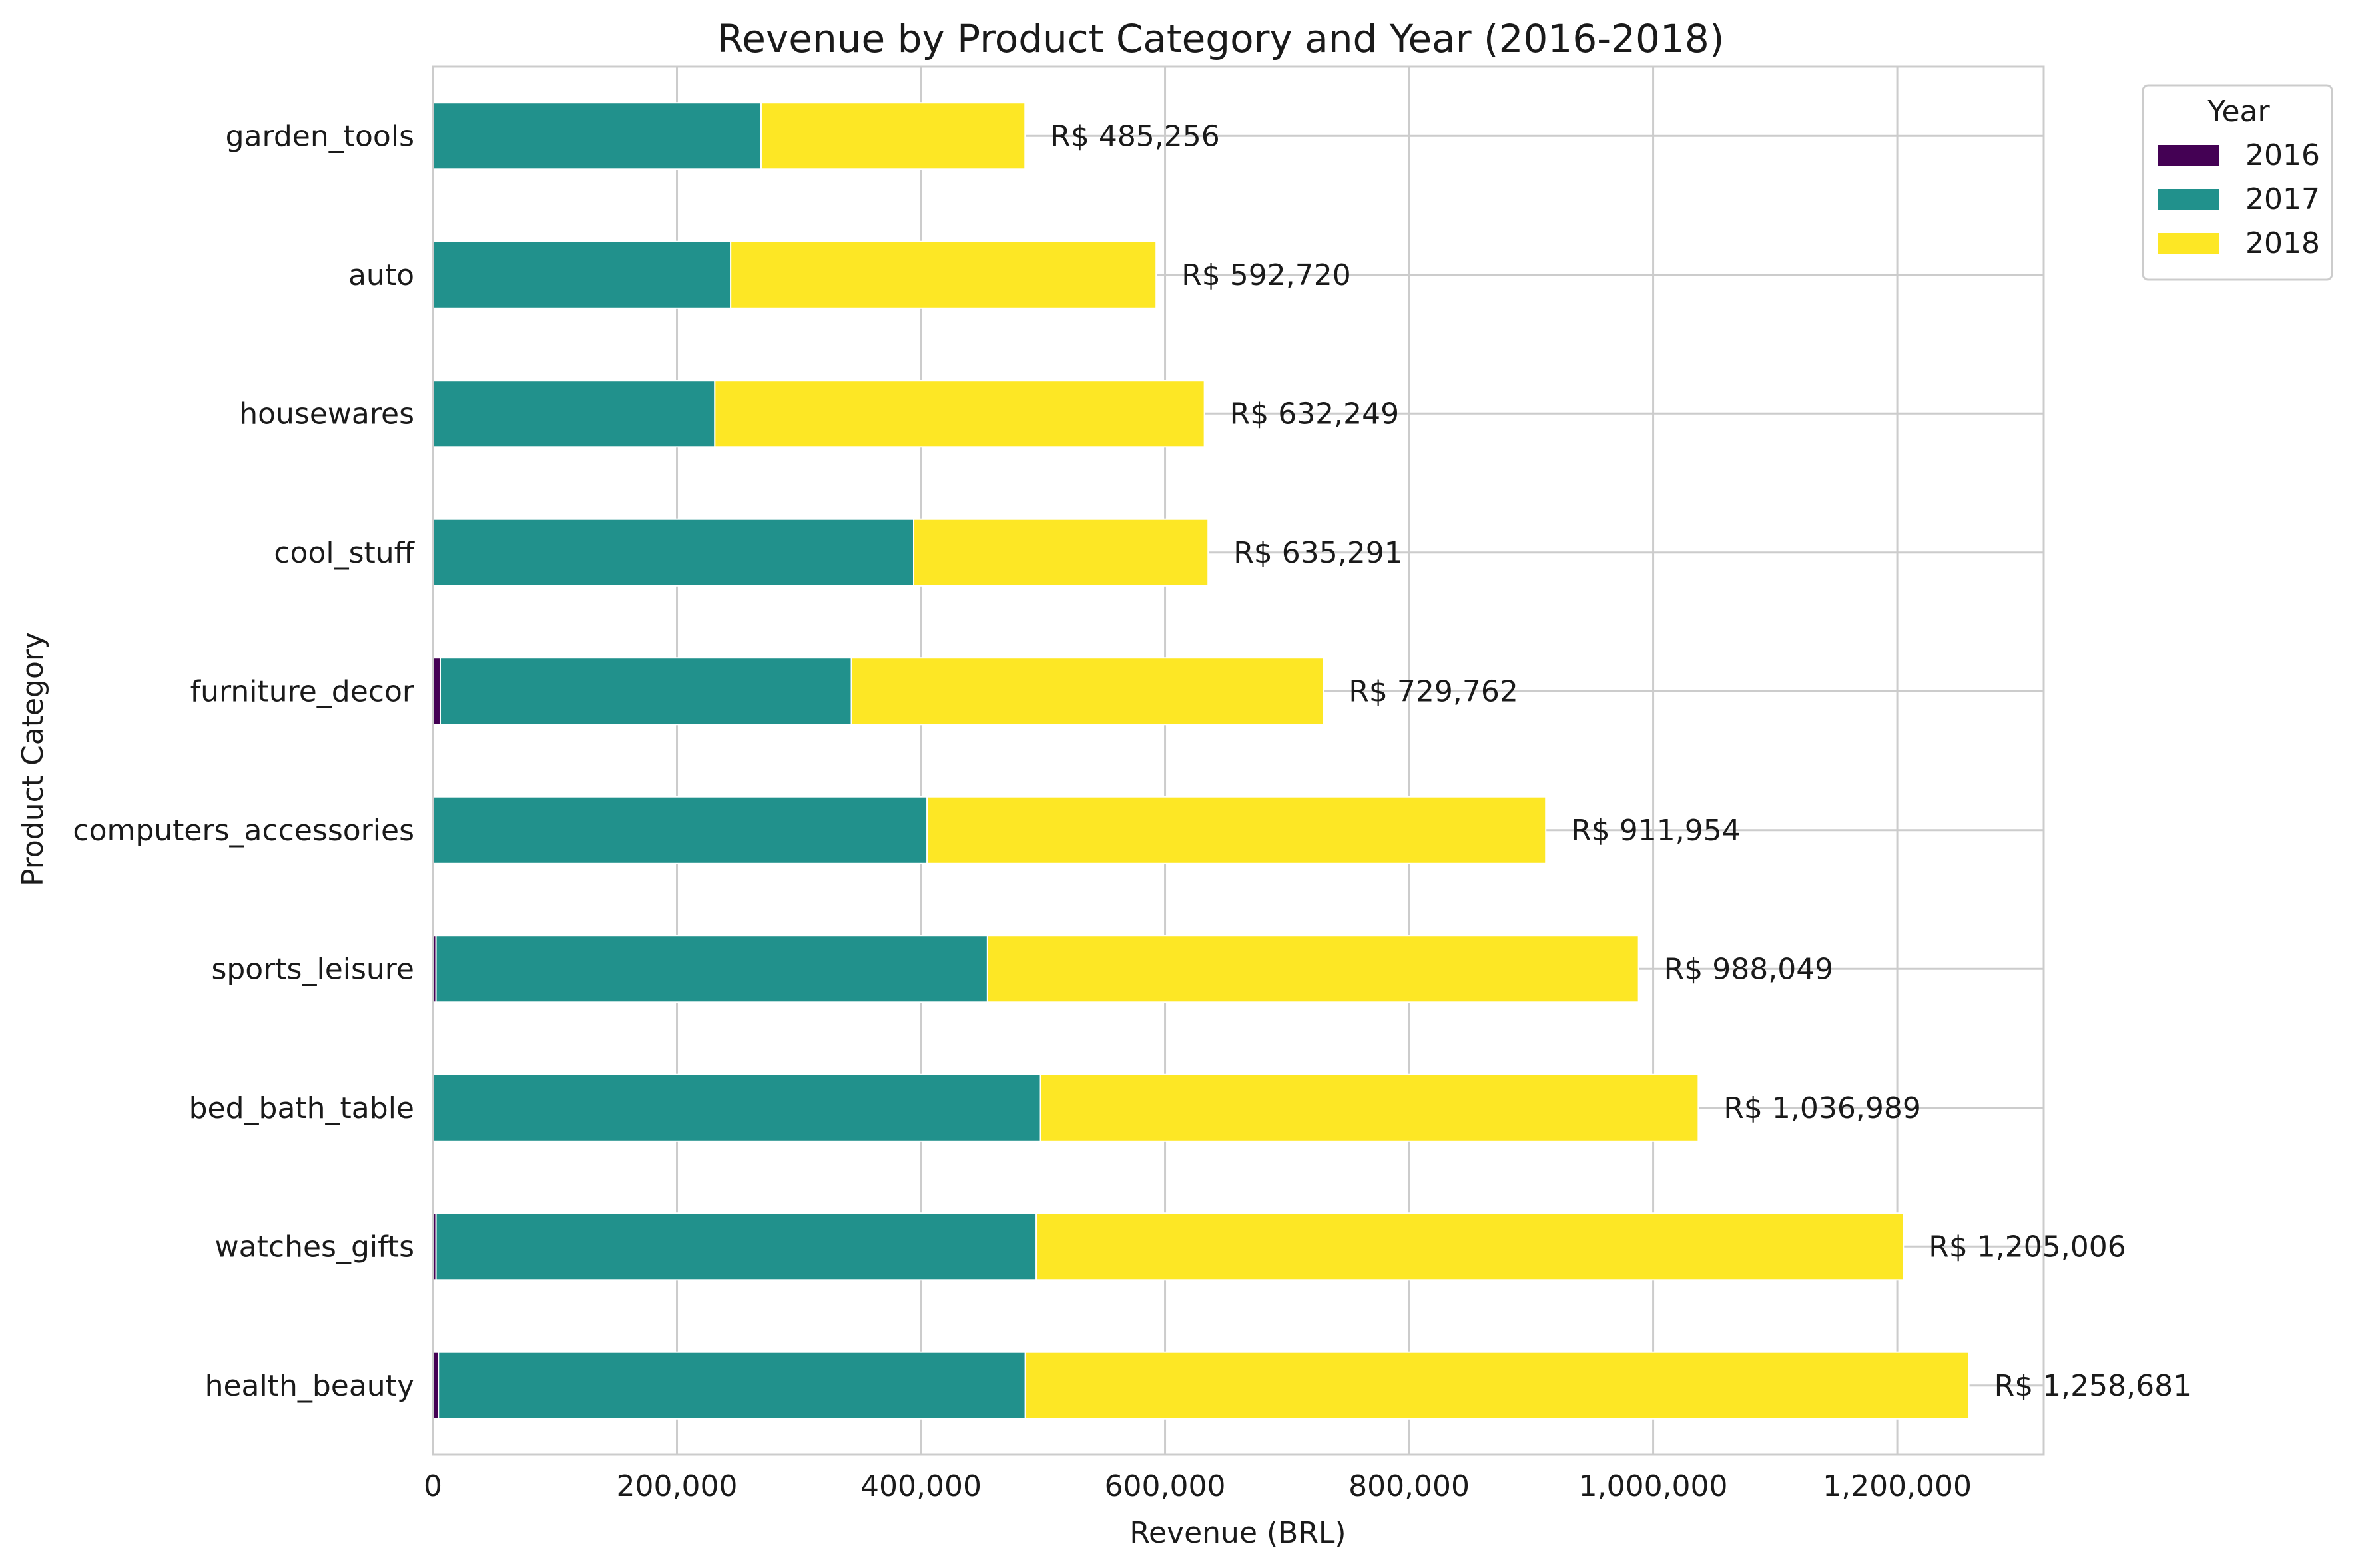  What do you see at coordinates (1237, 1533) in the screenshot?
I see `x-axis-label: Revenue (BRL)` at bounding box center [1237, 1533].